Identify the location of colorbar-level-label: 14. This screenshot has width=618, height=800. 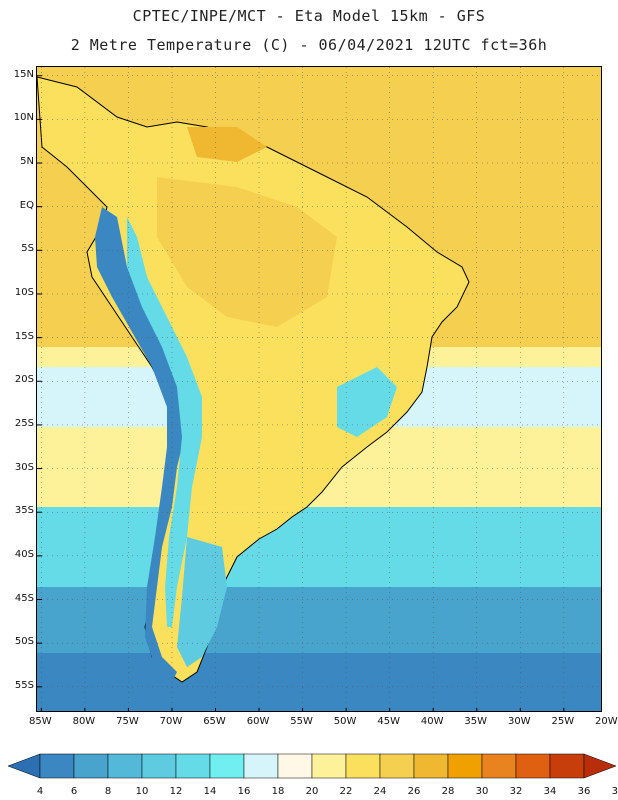
(210, 791).